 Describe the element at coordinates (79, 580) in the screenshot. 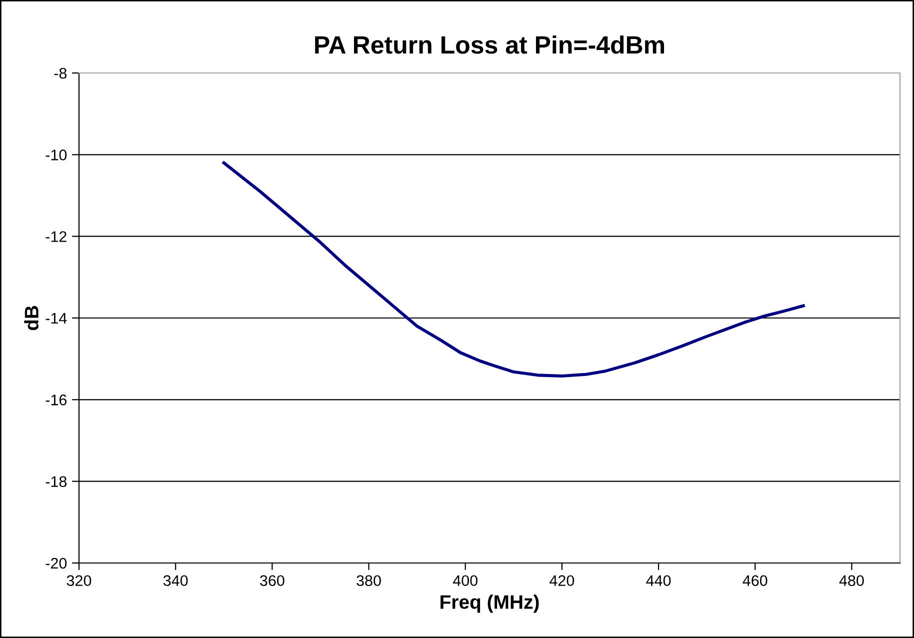

I see `x-tick-label: 320` at that location.